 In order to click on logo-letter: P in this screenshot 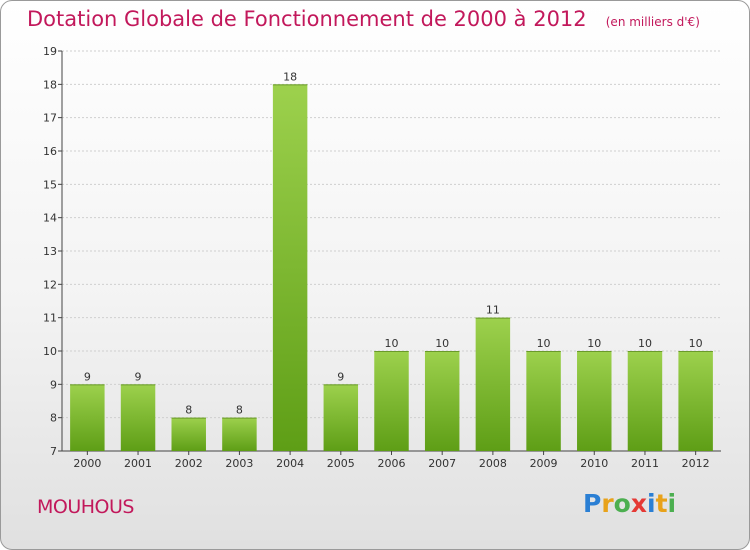, I will do `click(592, 503)`.